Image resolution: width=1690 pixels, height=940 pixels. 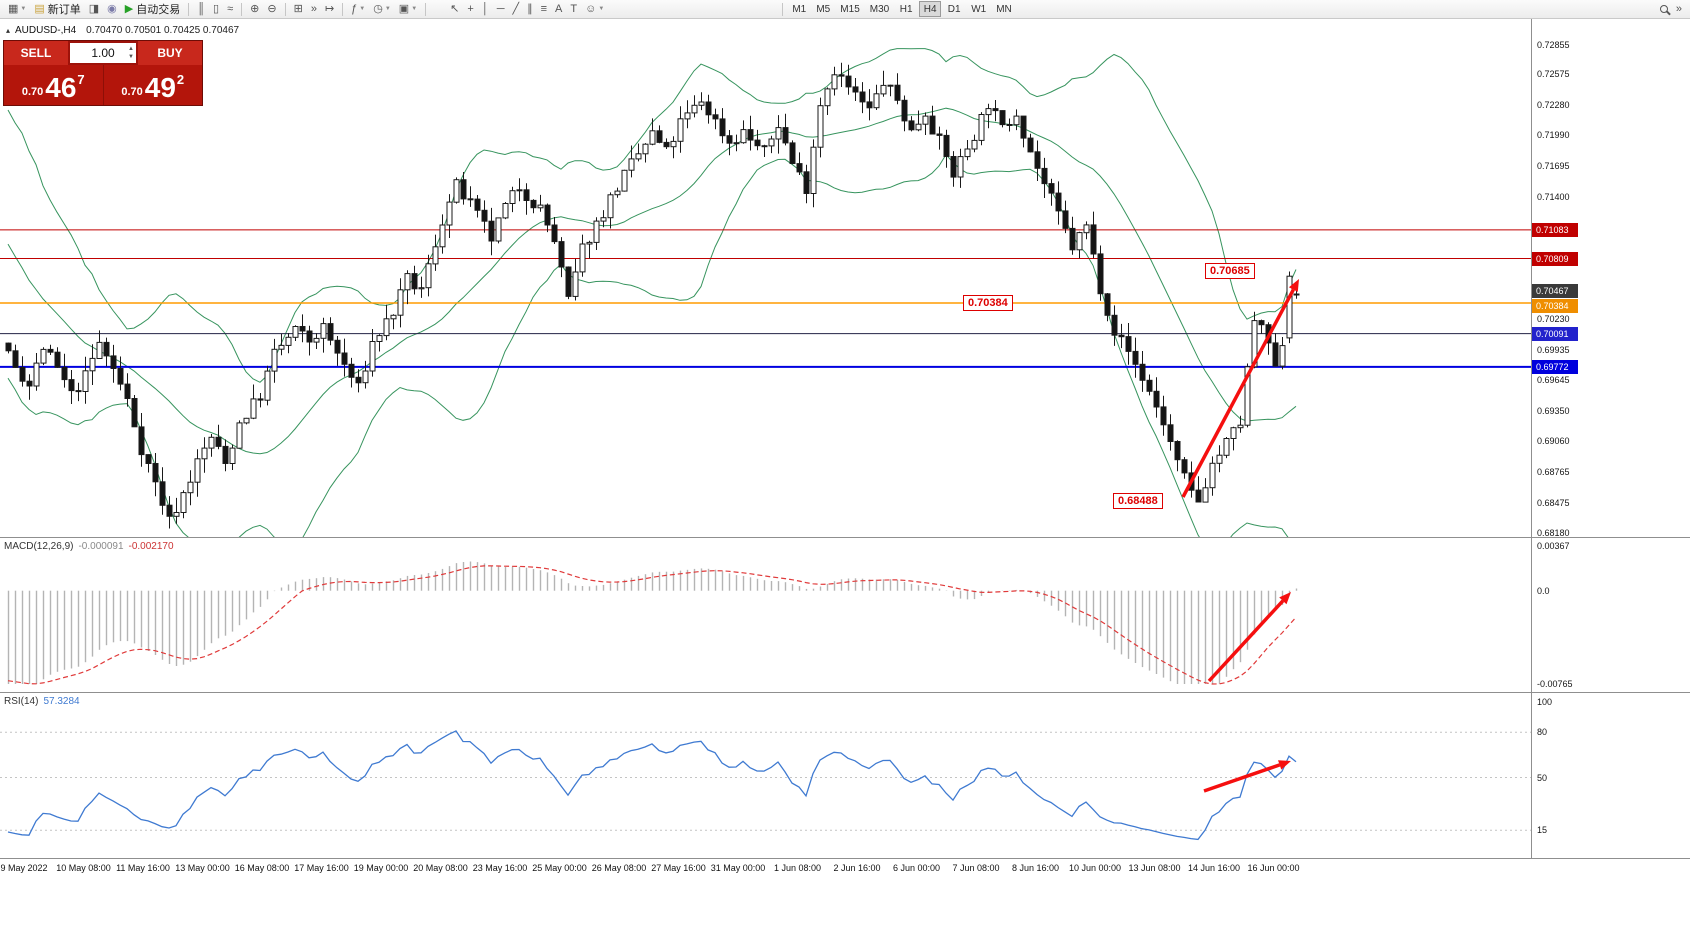 I want to click on timeframe-m15-button: M15, so click(x=850, y=9).